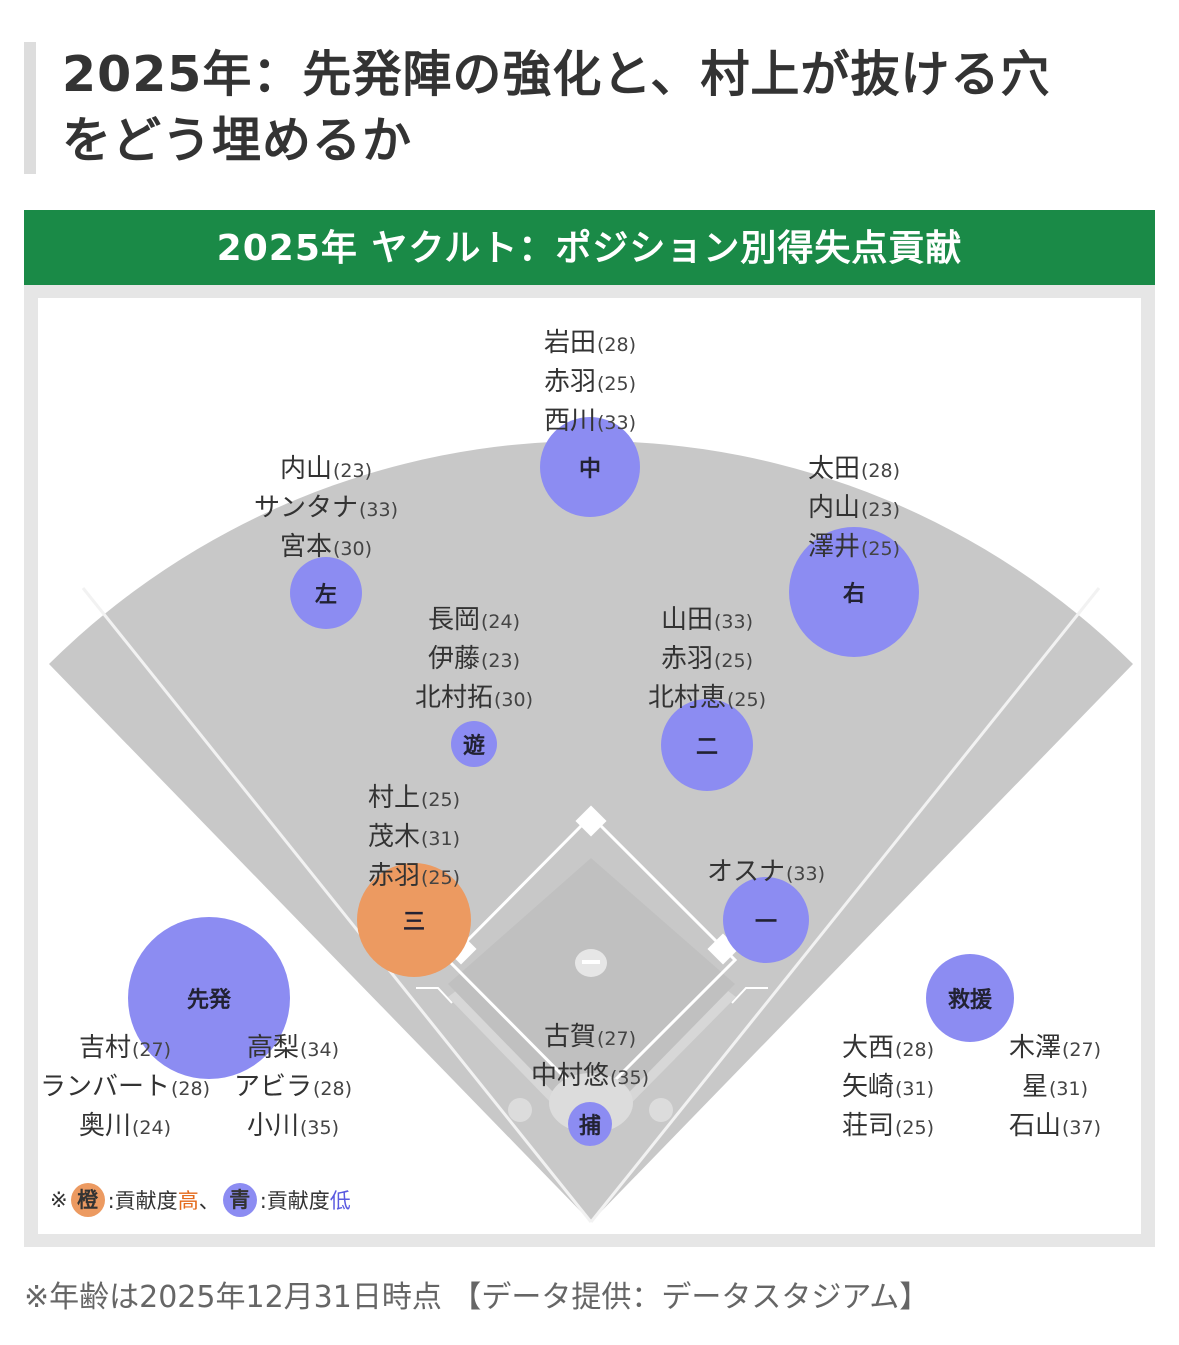  I want to click on bubble-catcher: 捕, so click(590, 1124).